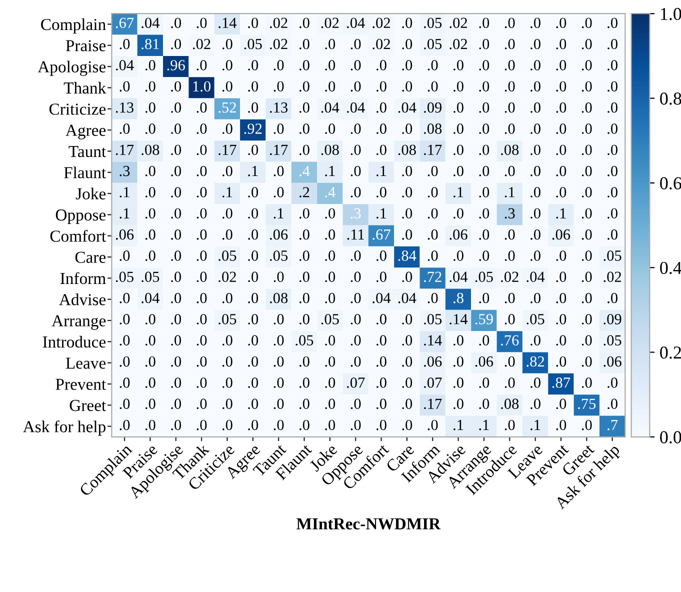 The image size is (681, 592). I want to click on data-label: .8, so click(459, 298).